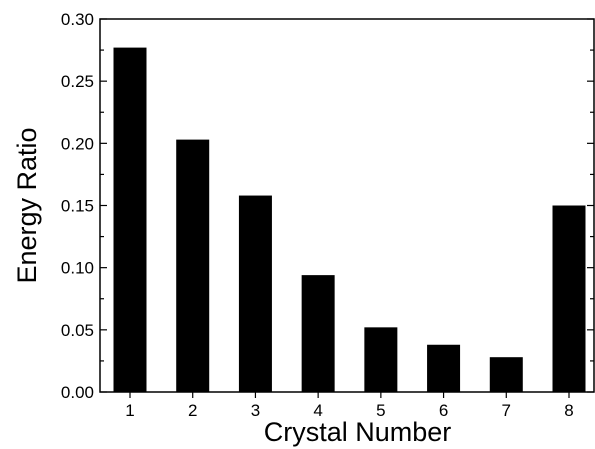 This screenshot has height=449, width=595. I want to click on y-tick-label: 0.05, so click(77, 330).